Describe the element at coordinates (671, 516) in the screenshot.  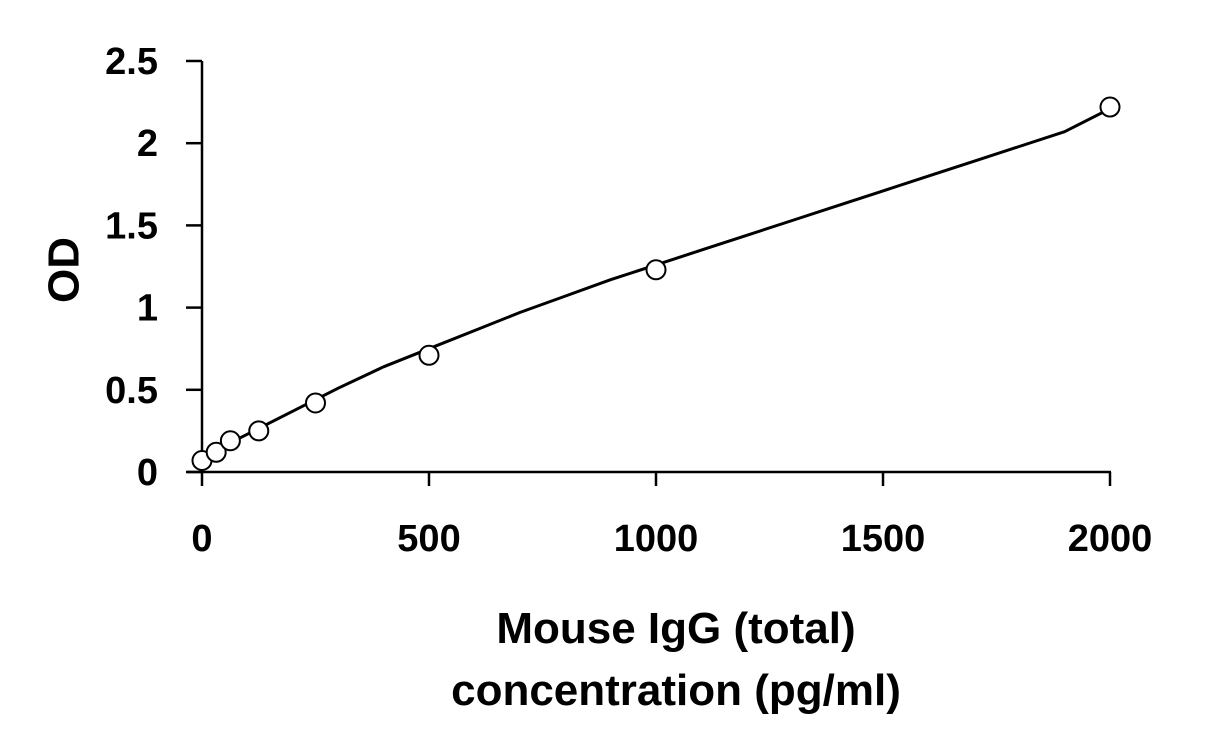
I see `x-ticks: 0 500 1000 1500 2000` at that location.